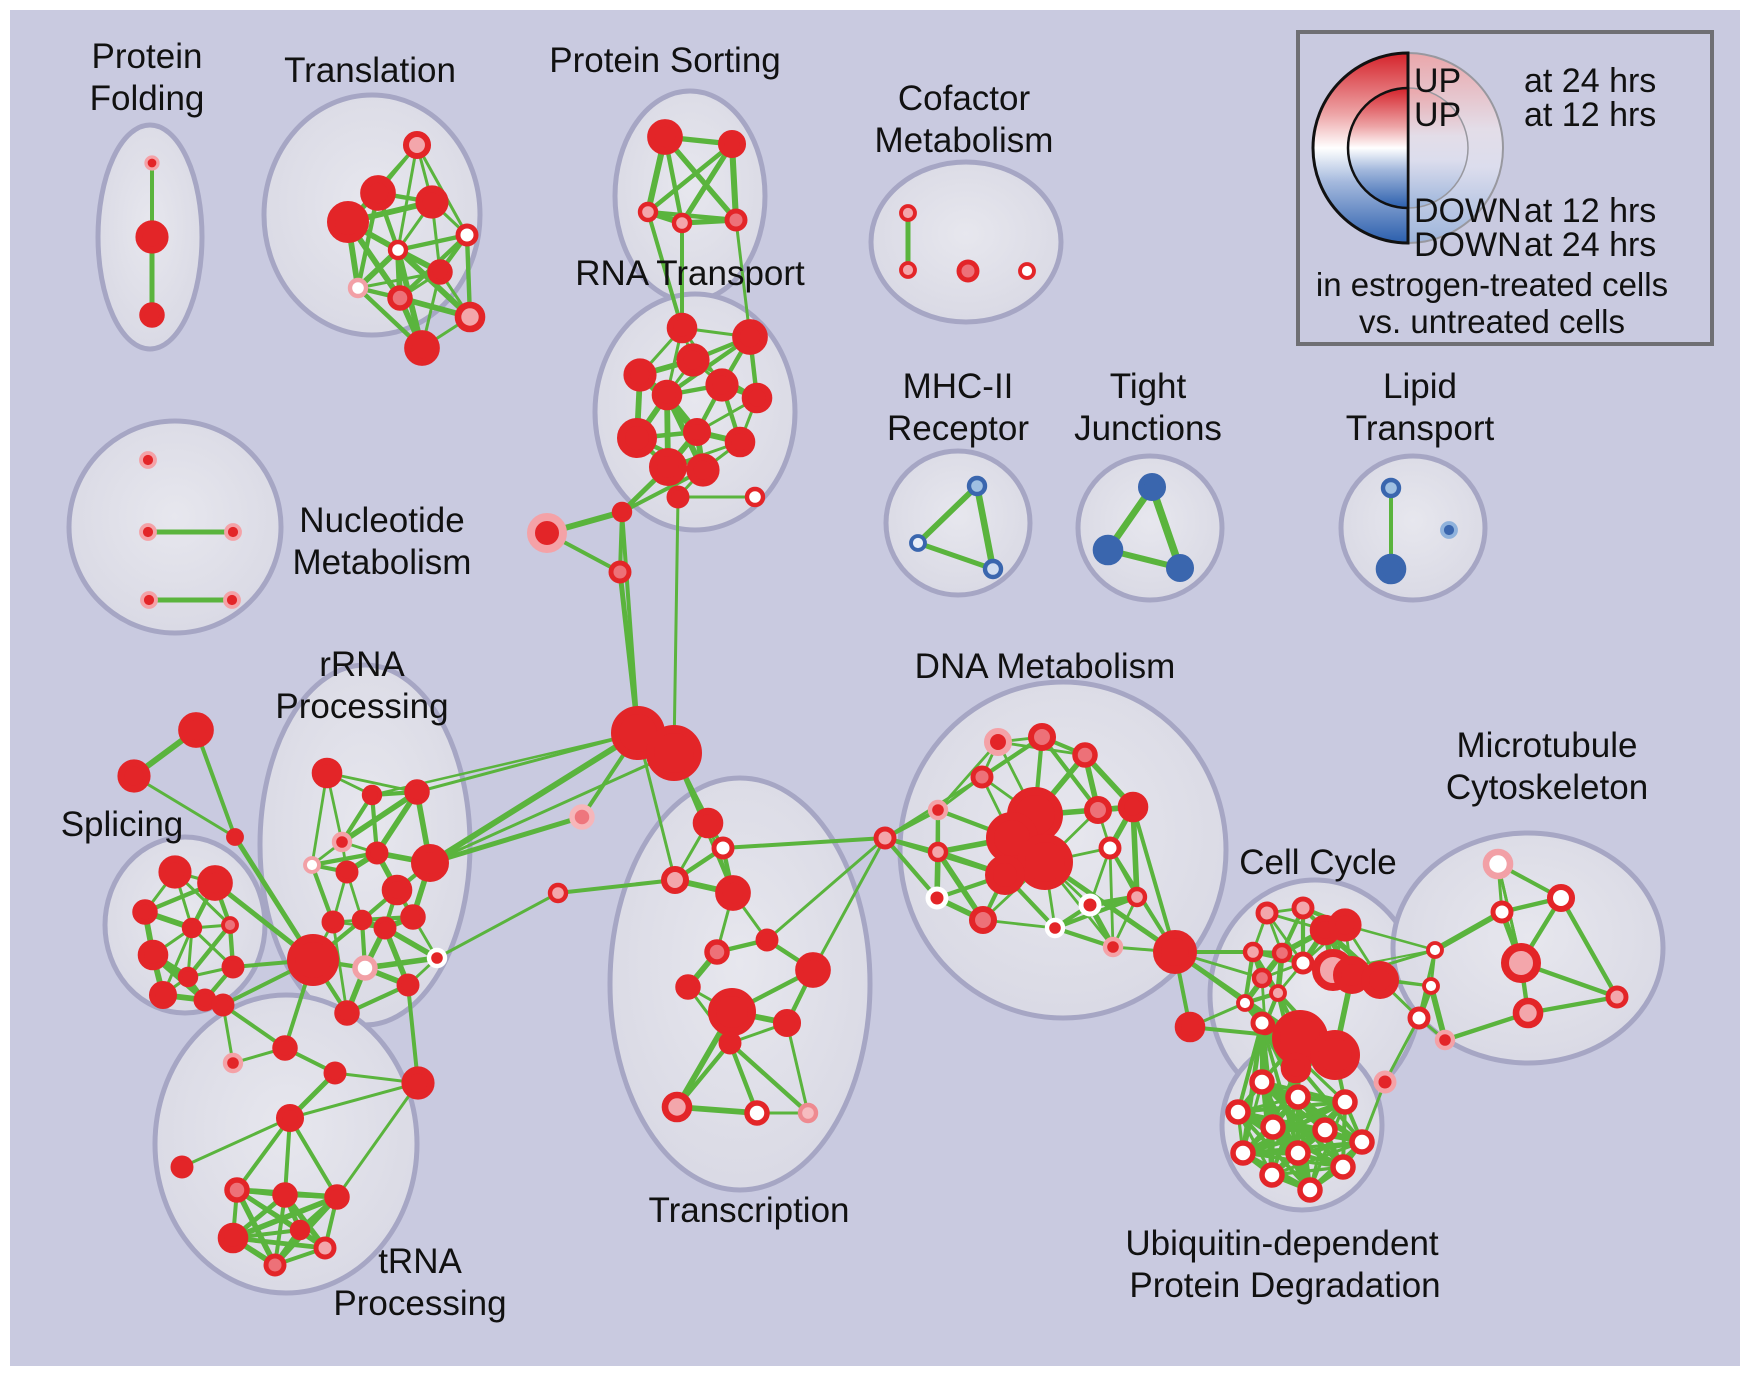 This screenshot has width=1750, height=1376. Describe the element at coordinates (749, 1210) in the screenshot. I see `cluster-label-transcription: Transcription` at that location.